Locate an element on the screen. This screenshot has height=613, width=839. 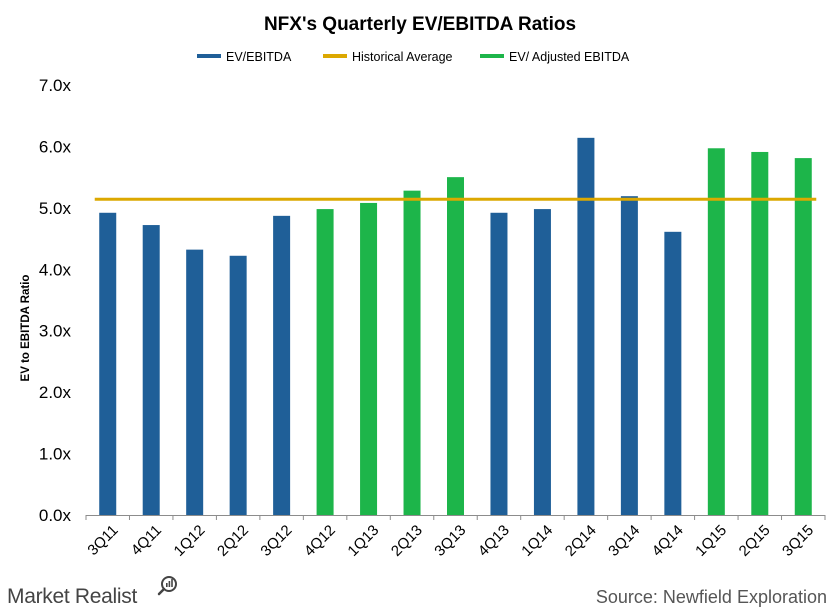
y-tick-label: 6.0x is located at coordinates (55, 146).